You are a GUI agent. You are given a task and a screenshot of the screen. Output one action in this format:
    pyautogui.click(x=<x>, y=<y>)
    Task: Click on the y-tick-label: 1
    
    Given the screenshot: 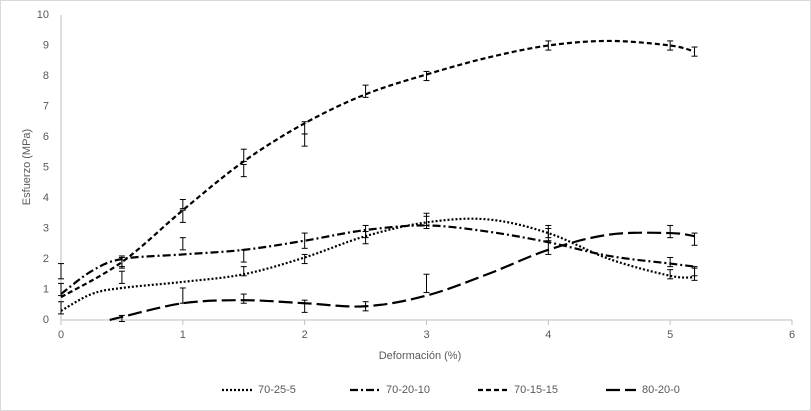 What is the action you would take?
    pyautogui.click(x=46, y=289)
    